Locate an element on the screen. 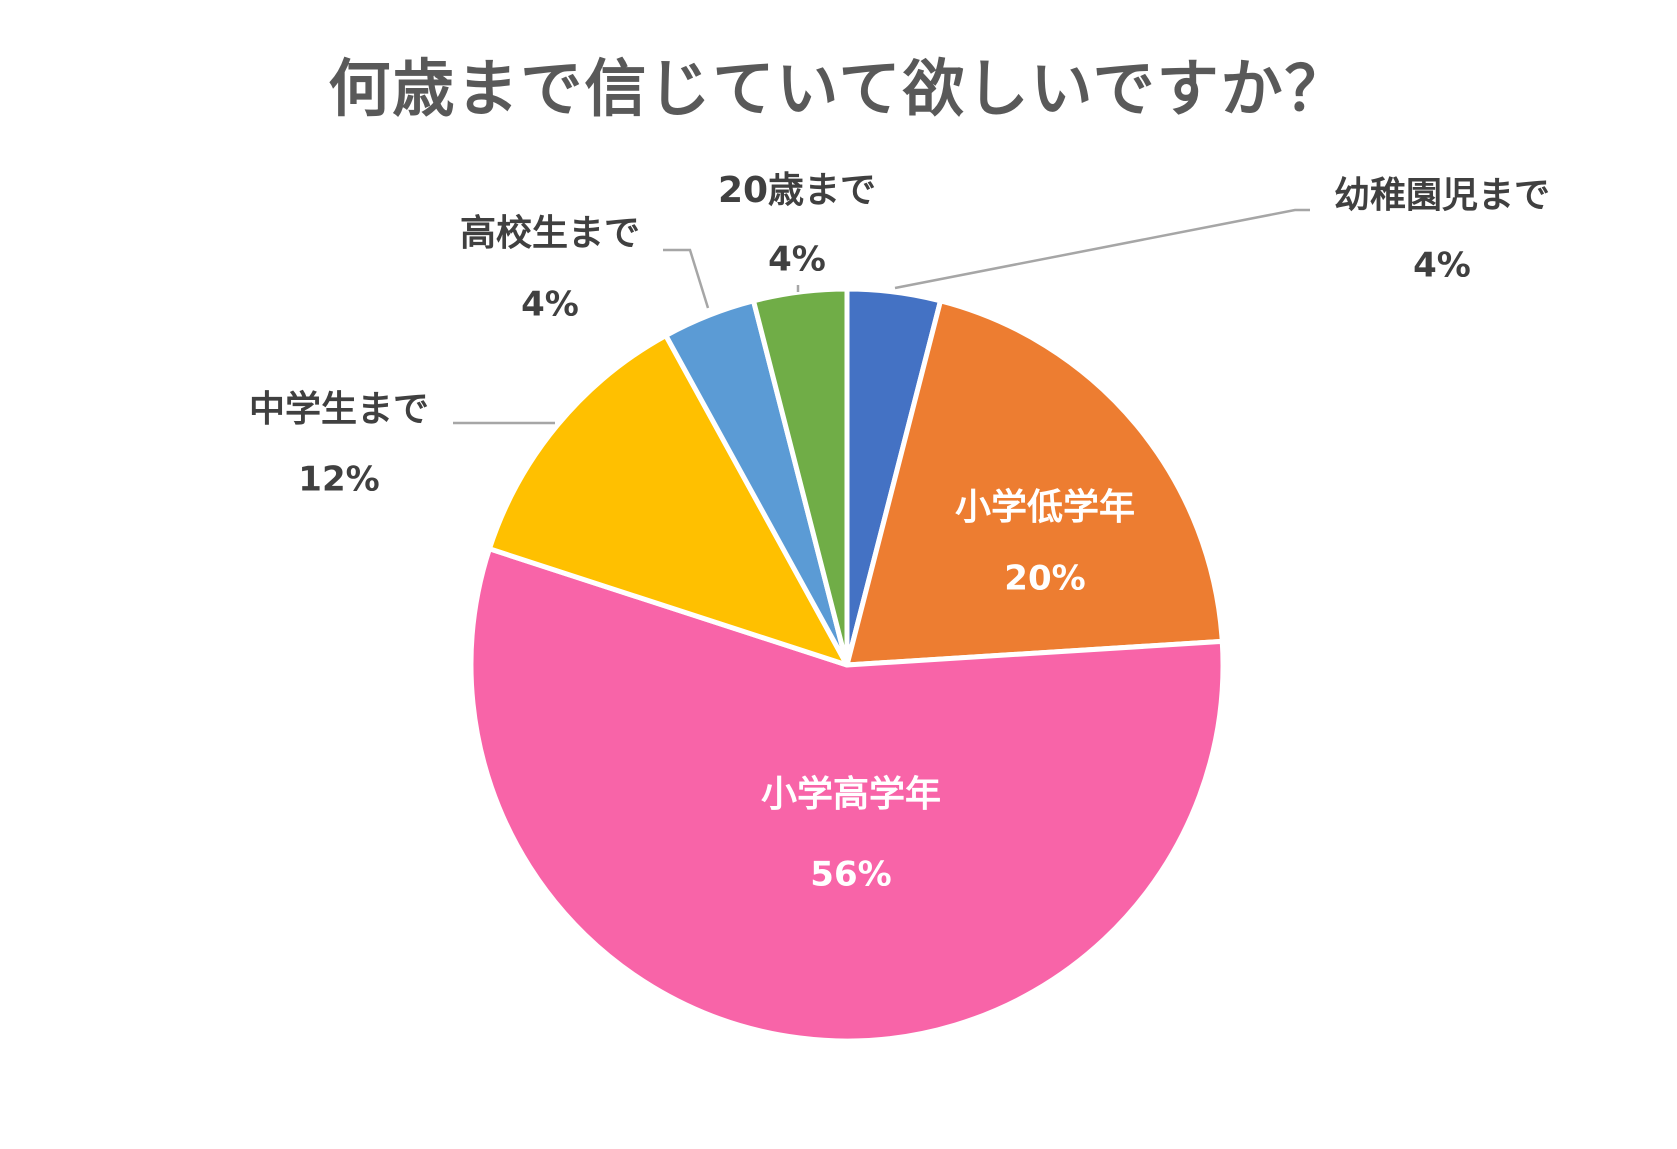  slice-label-lower-elementary: 小学低学年 is located at coordinates (1045, 507).